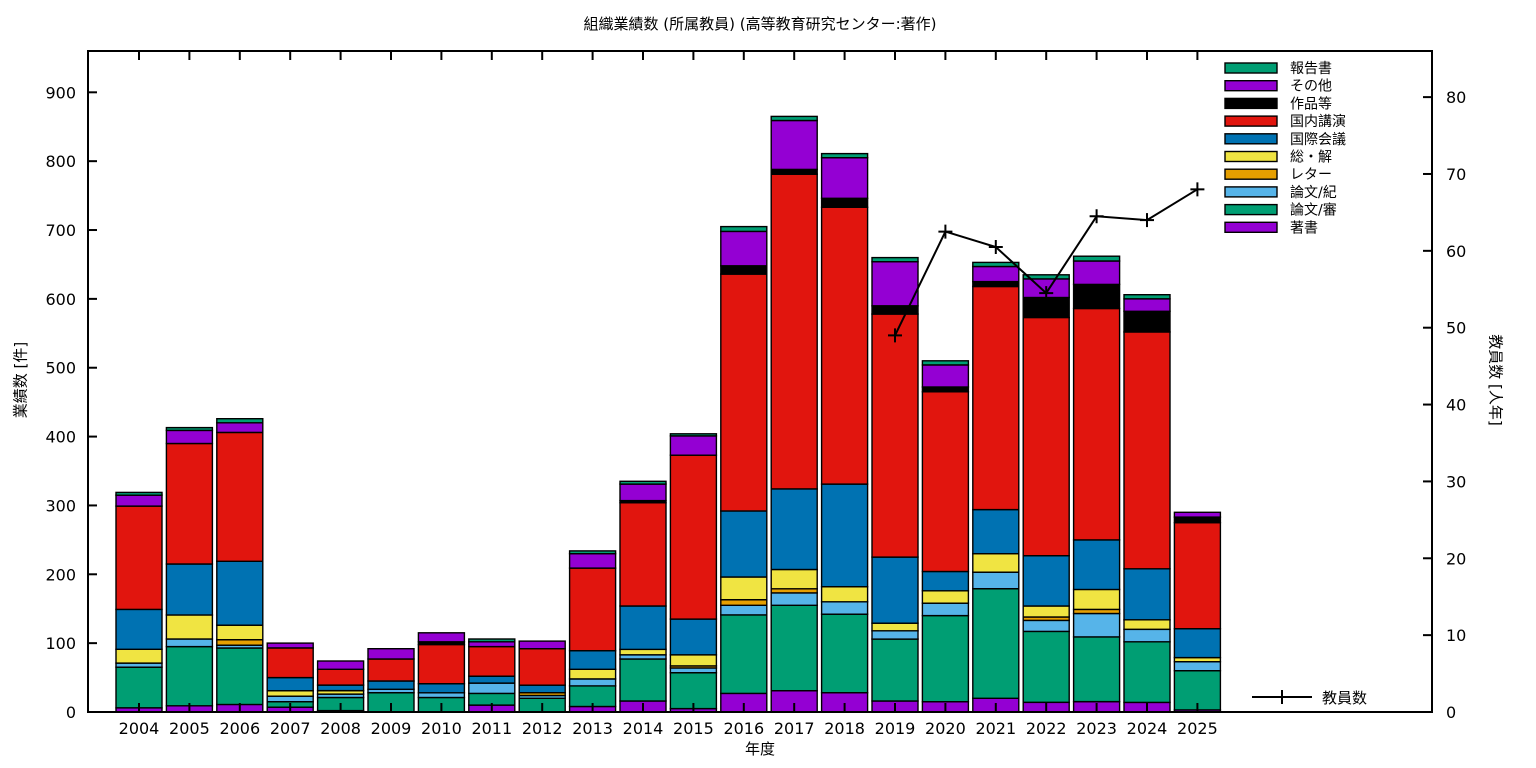  Describe the element at coordinates (1456, 558) in the screenshot. I see `y2-tick-label: 20` at that location.